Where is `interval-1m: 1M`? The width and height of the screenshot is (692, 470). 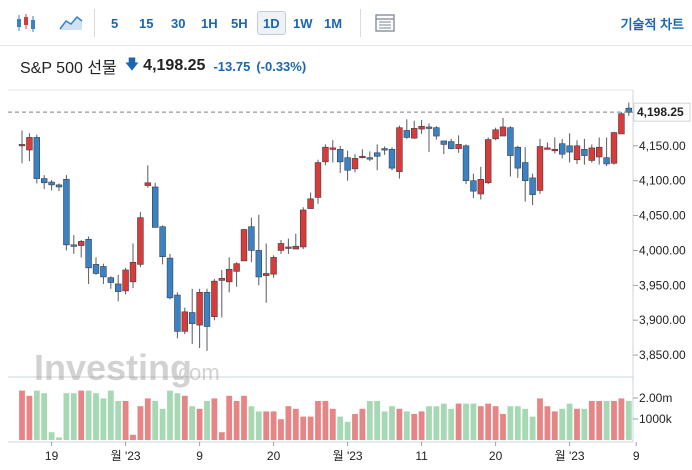 interval-1m: 1M is located at coordinates (333, 23).